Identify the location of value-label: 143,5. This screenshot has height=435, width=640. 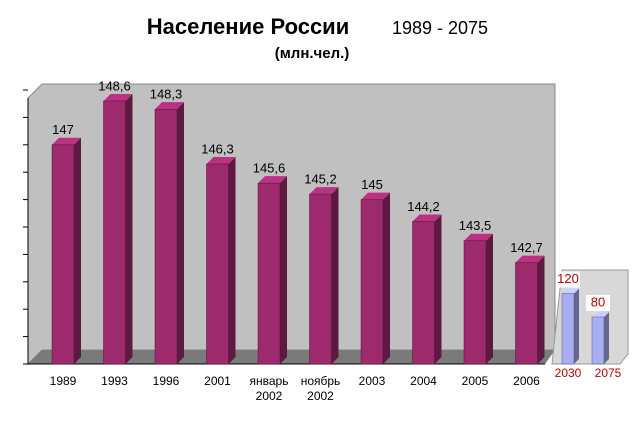
(475, 225).